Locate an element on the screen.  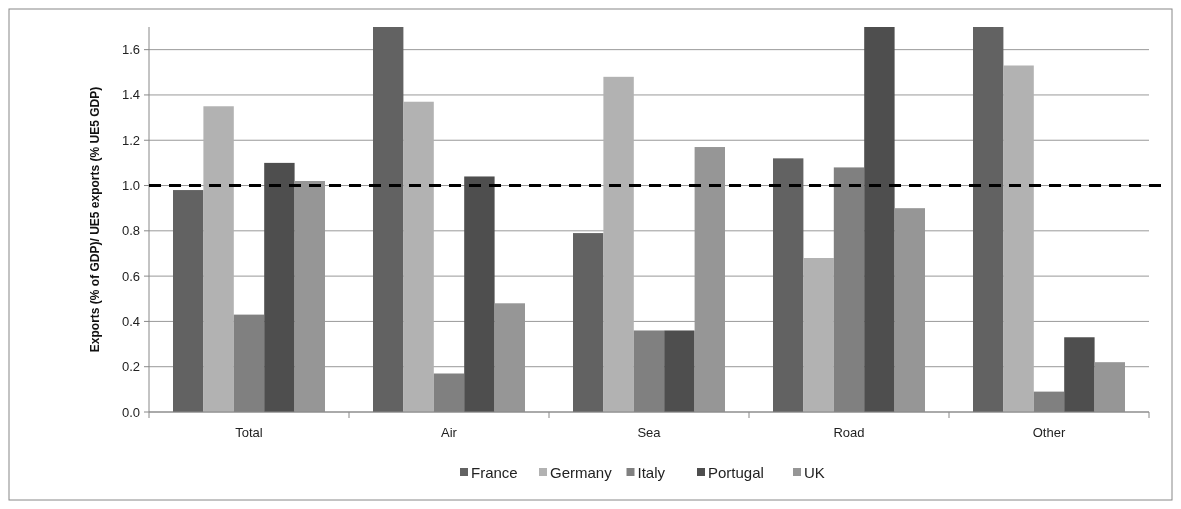
legend-label: Germany is located at coordinates (581, 473).